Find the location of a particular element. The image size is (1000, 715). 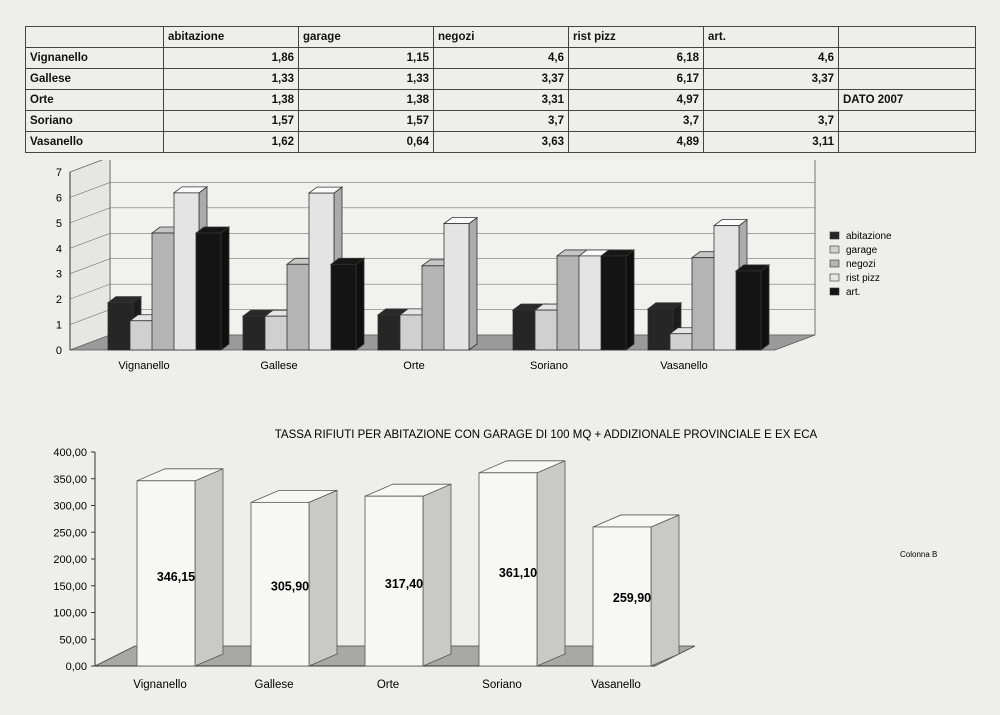

value-cell: 4,6 is located at coordinates (501, 58).